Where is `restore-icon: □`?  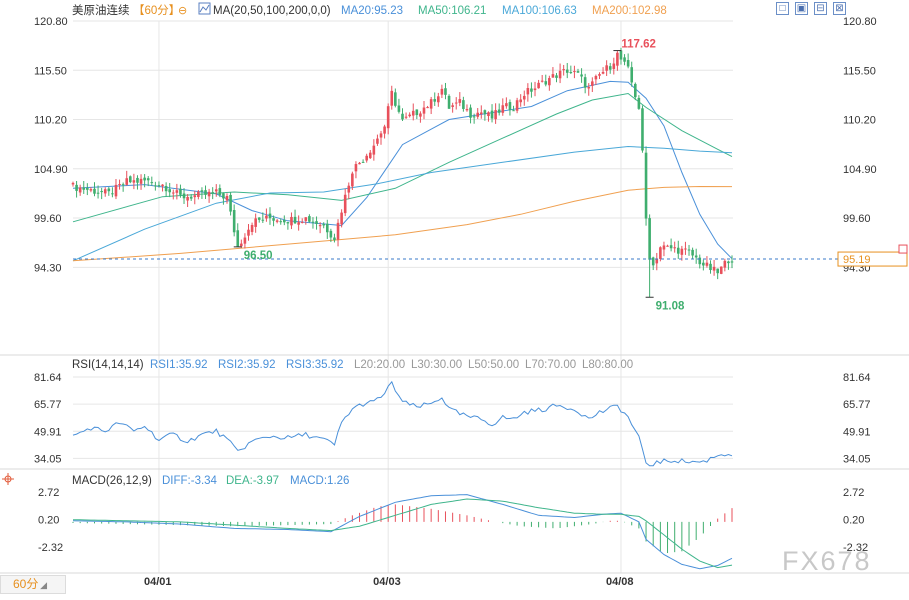
restore-icon: □ is located at coordinates (782, 8).